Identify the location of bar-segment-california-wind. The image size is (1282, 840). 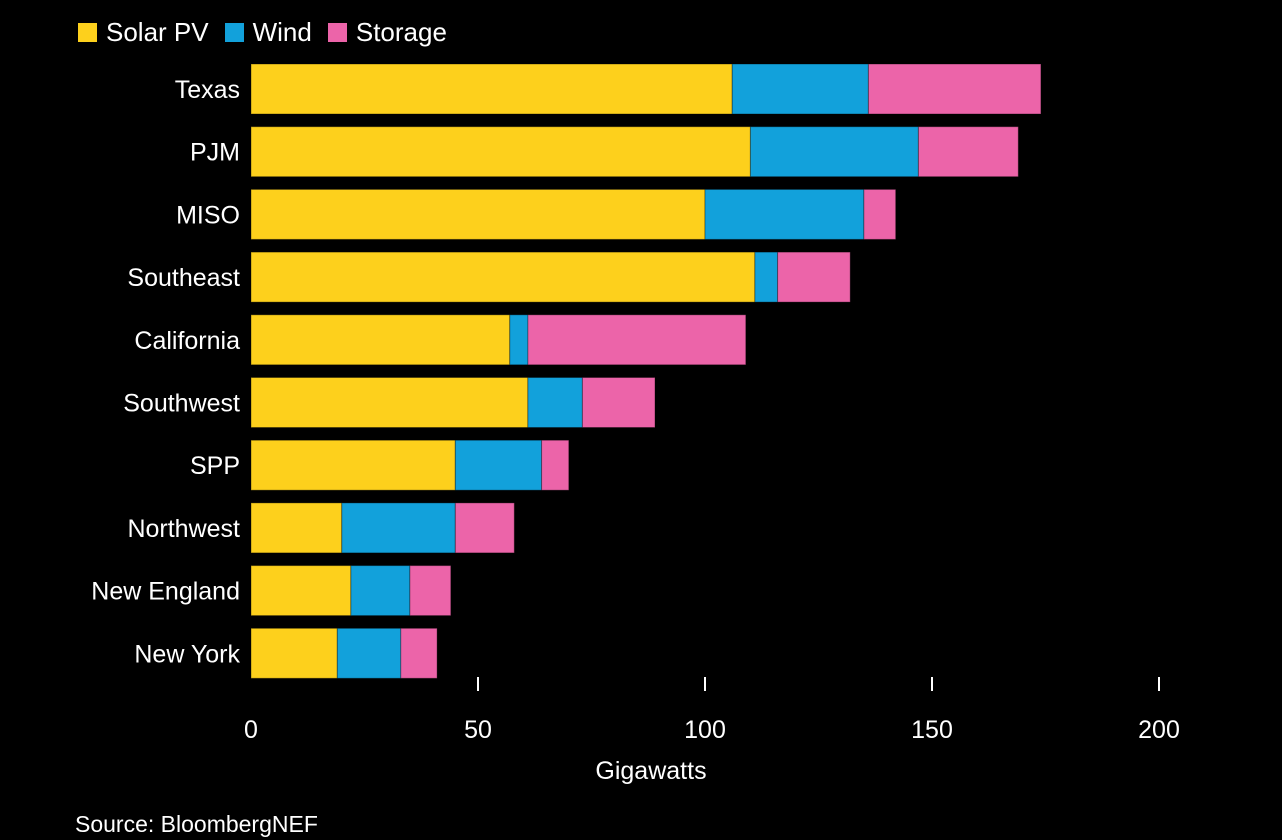
(519, 340).